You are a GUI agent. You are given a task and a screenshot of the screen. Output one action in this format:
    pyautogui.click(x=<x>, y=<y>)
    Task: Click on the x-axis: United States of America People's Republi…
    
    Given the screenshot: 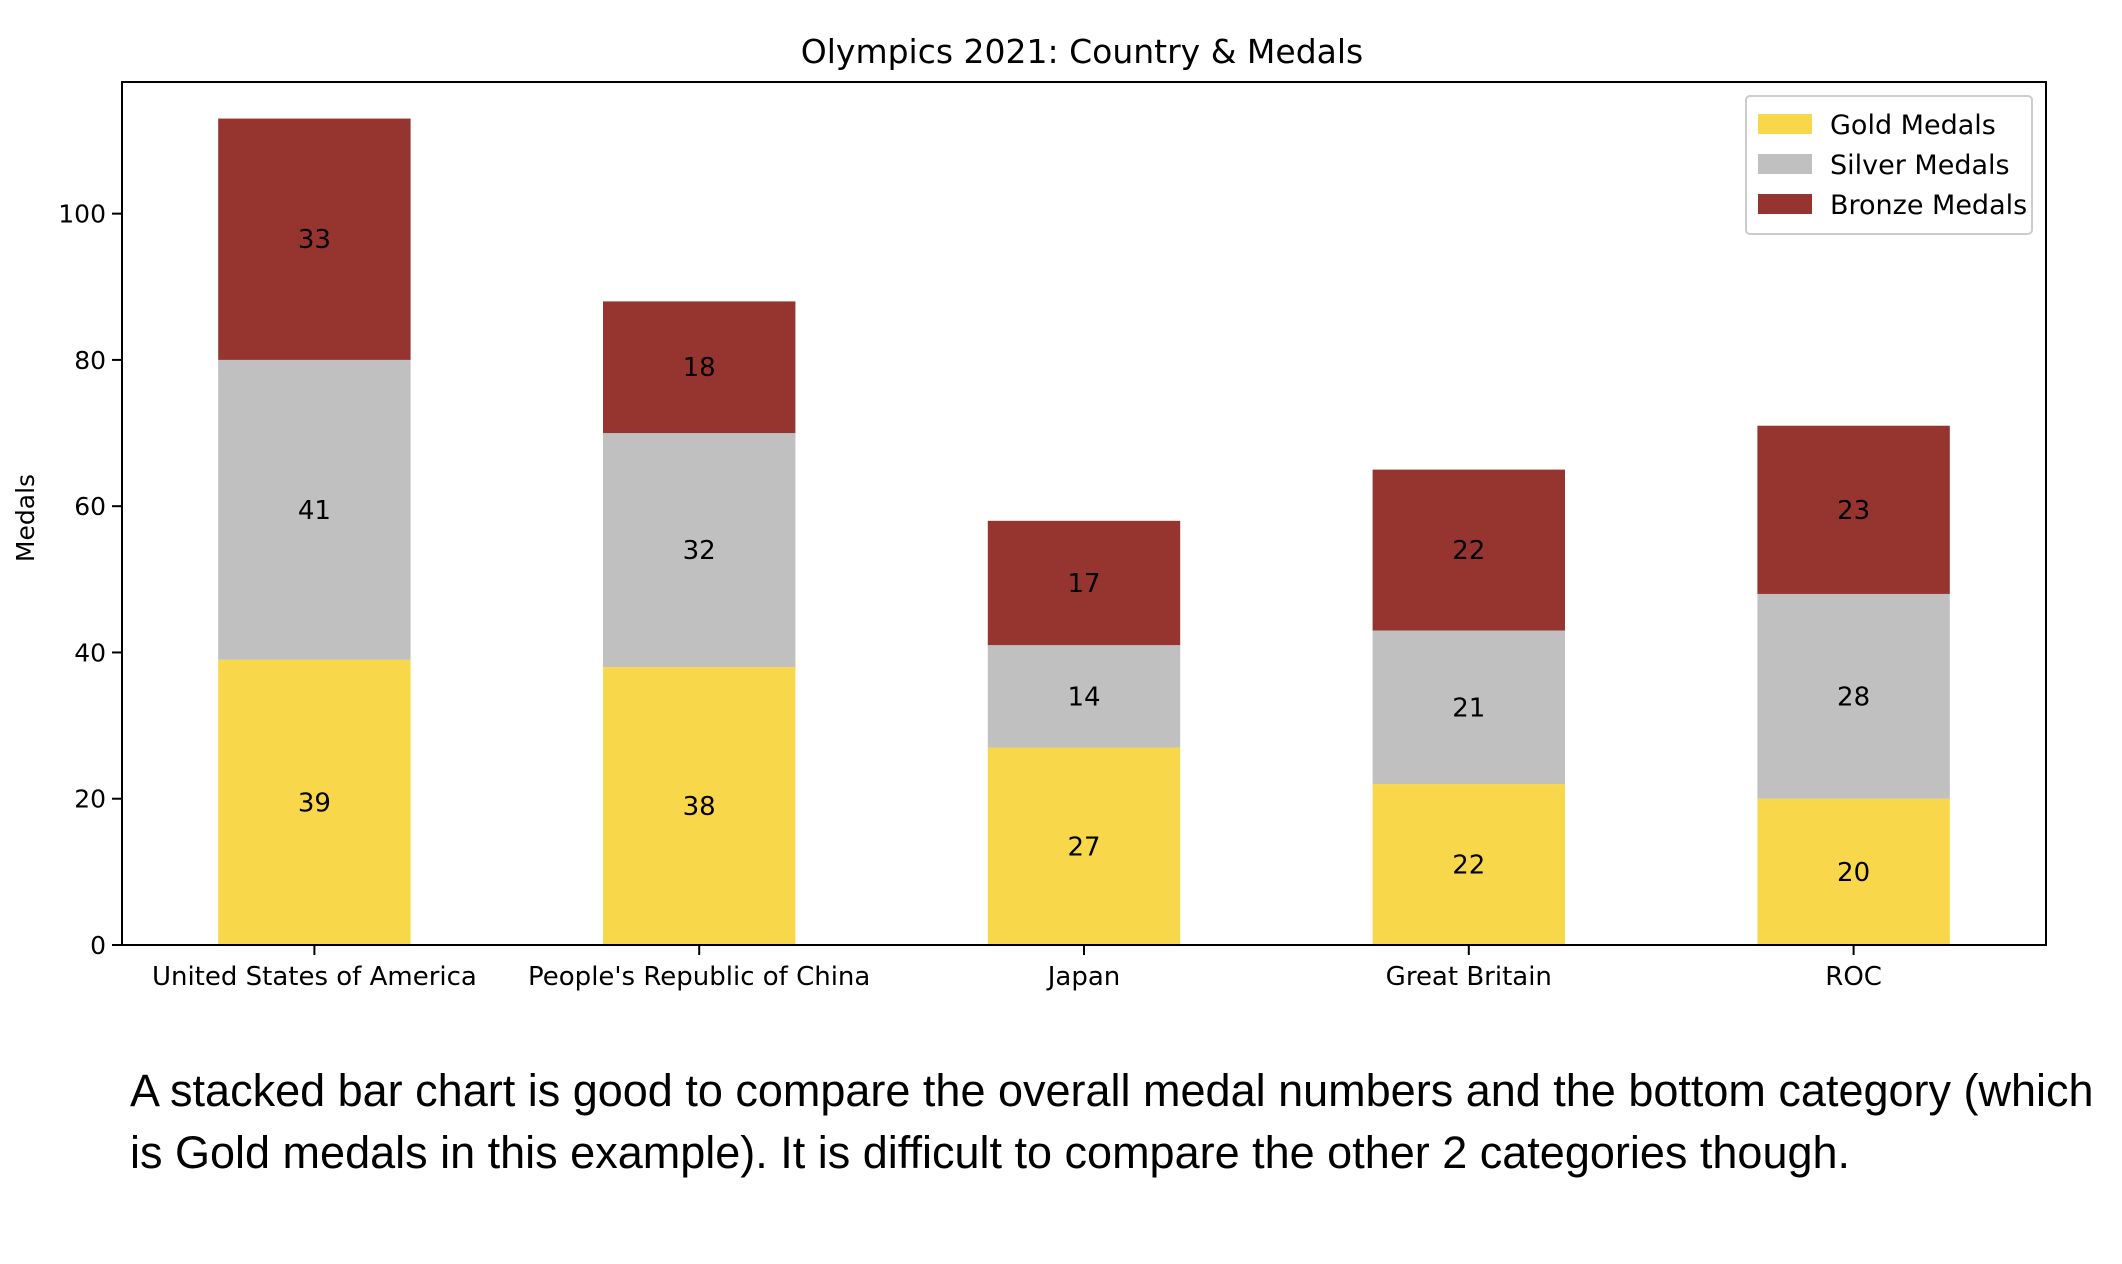 What is the action you would take?
    pyautogui.click(x=1017, y=968)
    